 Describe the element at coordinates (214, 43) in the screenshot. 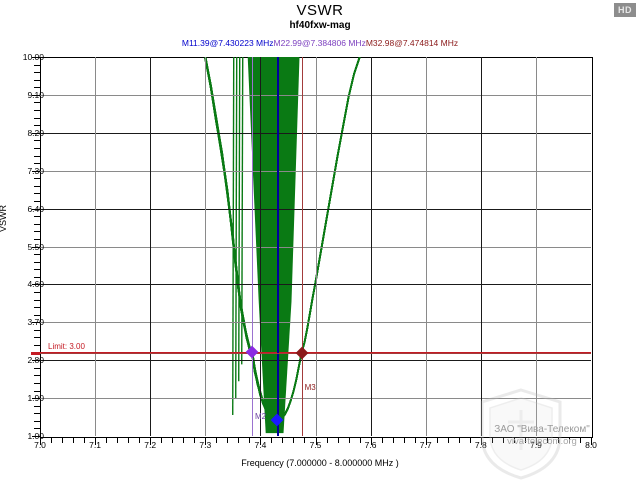

I see `marker-m1-at: @` at that location.